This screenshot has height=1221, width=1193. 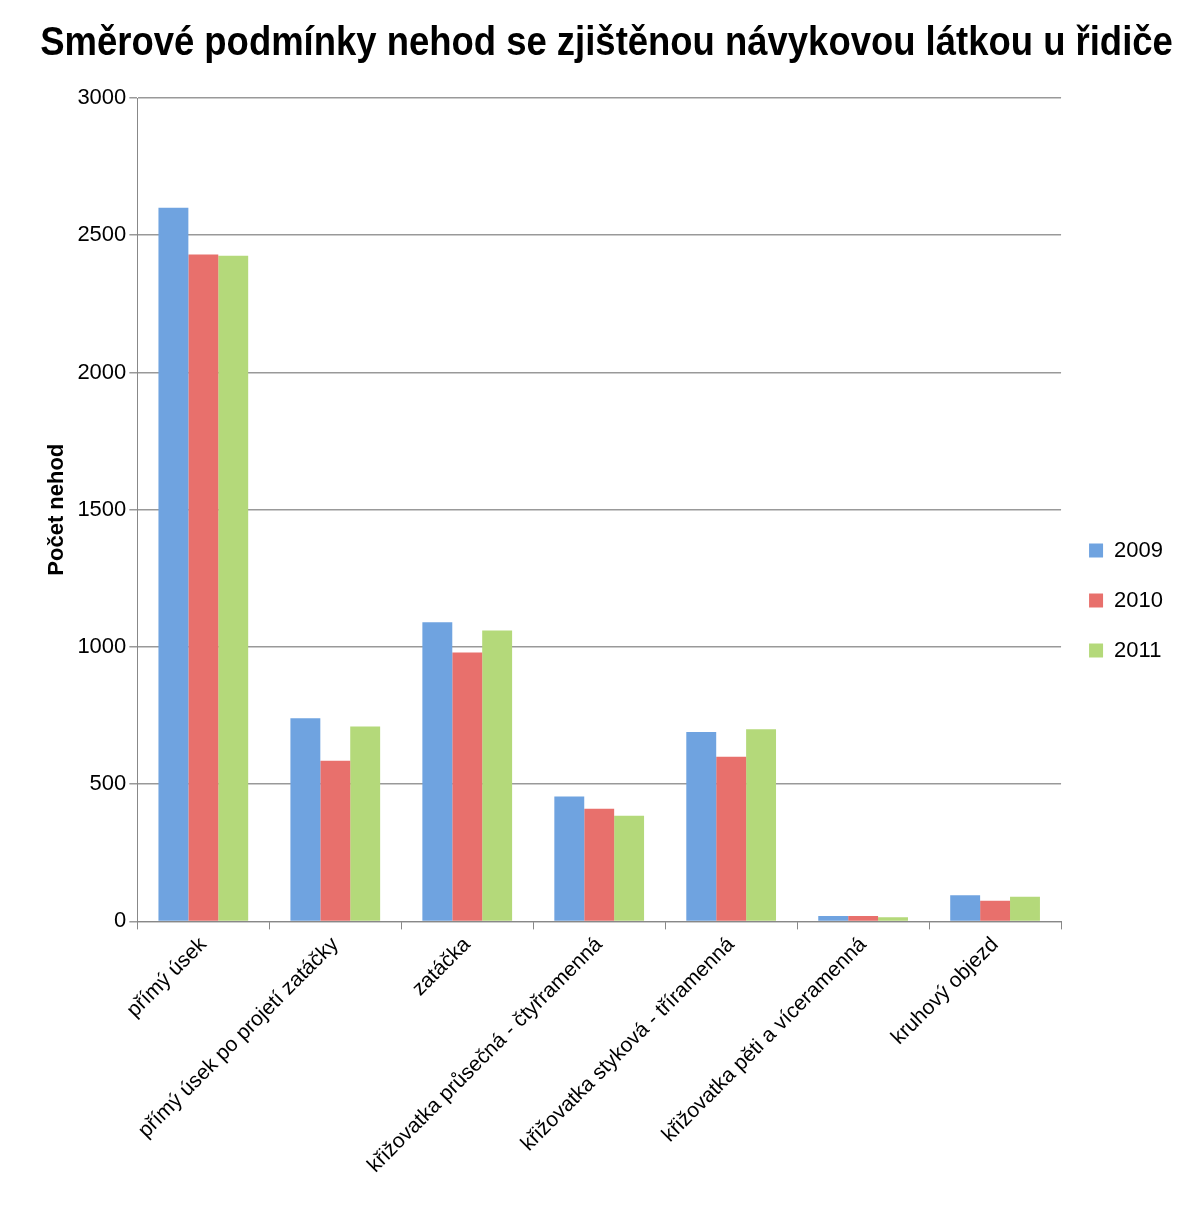 What do you see at coordinates (1139, 599) in the screenshot?
I see `legend-label: 2010` at bounding box center [1139, 599].